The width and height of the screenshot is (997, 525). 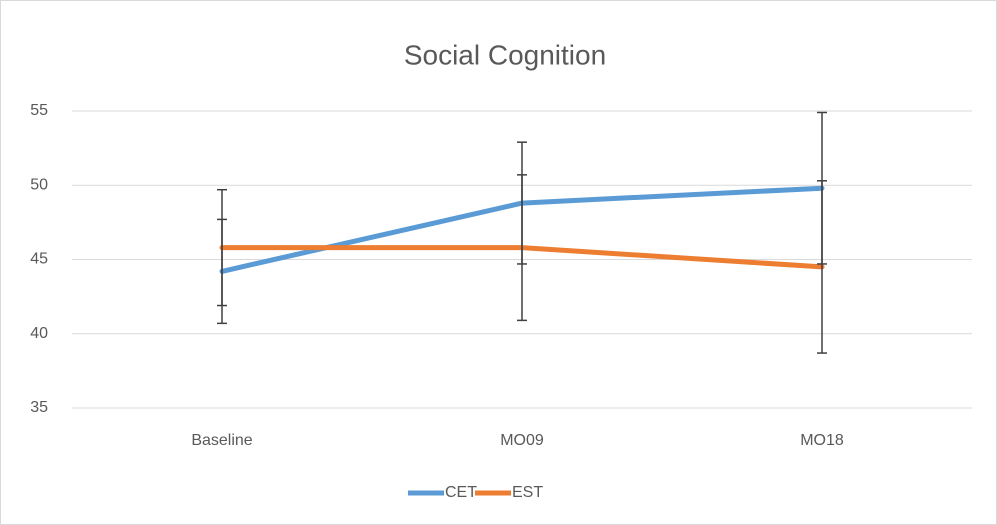 I want to click on x-tick-label: Baseline, so click(x=221, y=440).